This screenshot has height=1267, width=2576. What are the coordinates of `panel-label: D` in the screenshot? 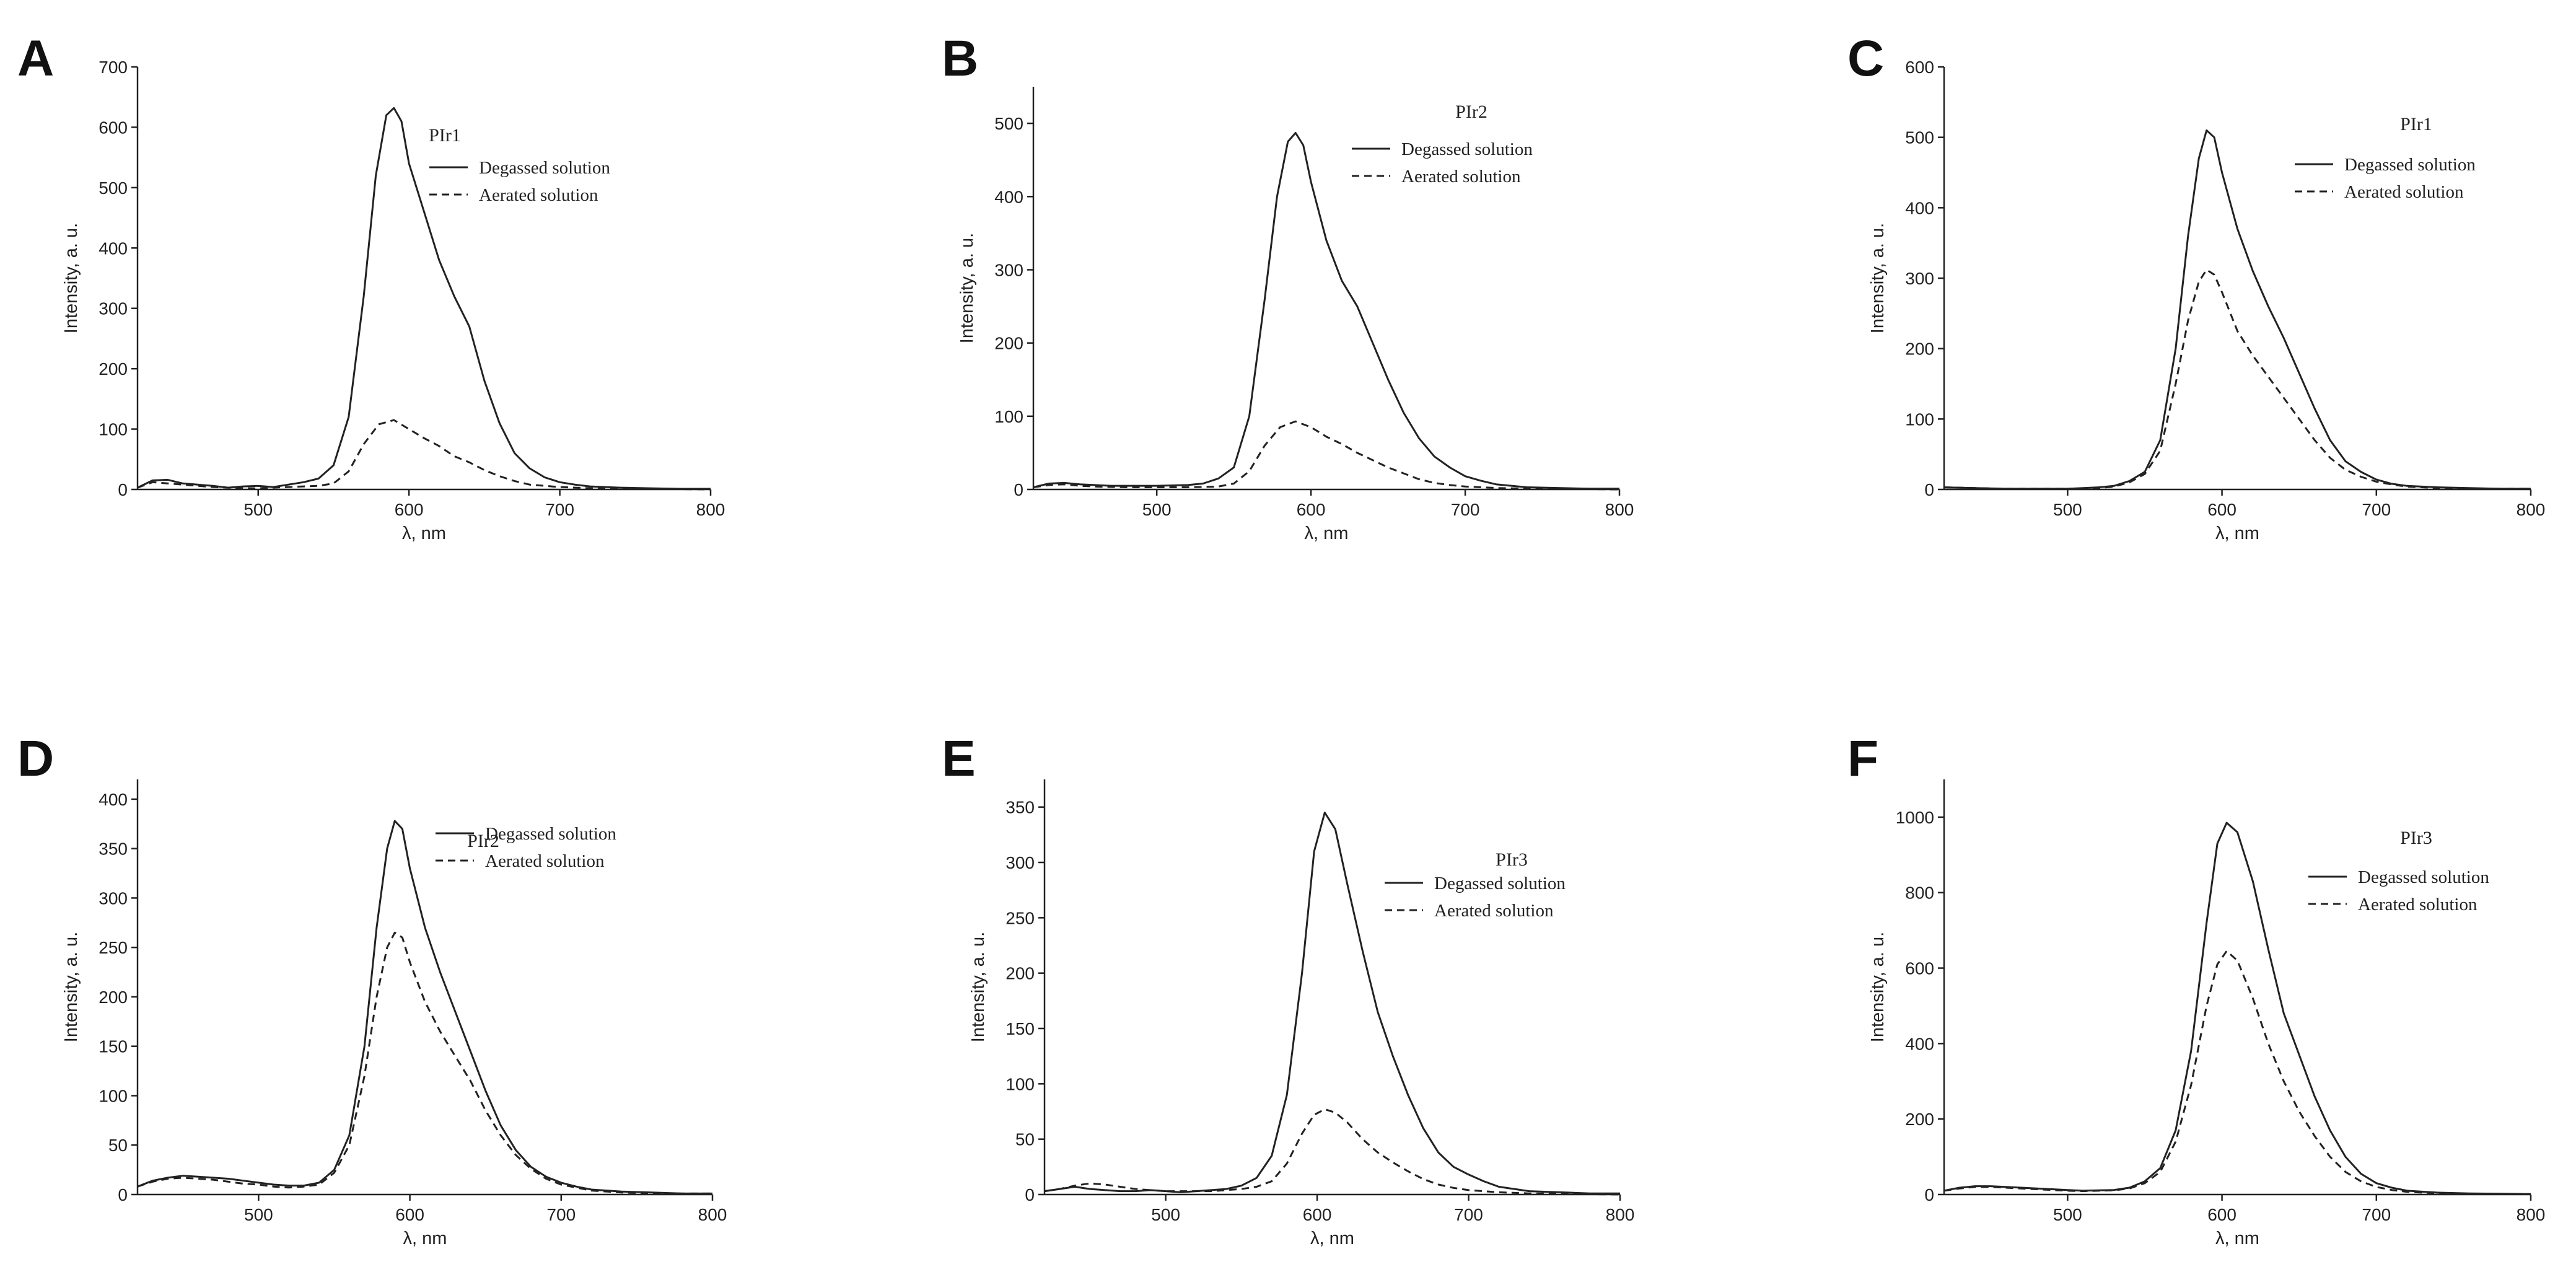 It's located at (35, 758).